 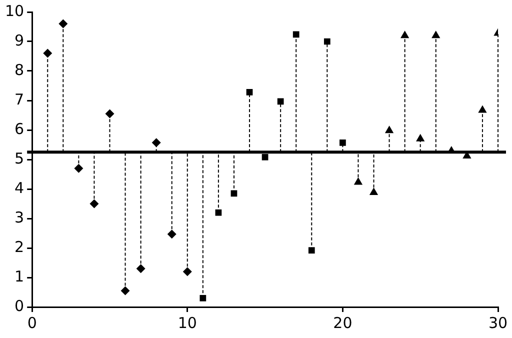 What do you see at coordinates (498, 323) in the screenshot?
I see `x-tick-label: 30` at bounding box center [498, 323].